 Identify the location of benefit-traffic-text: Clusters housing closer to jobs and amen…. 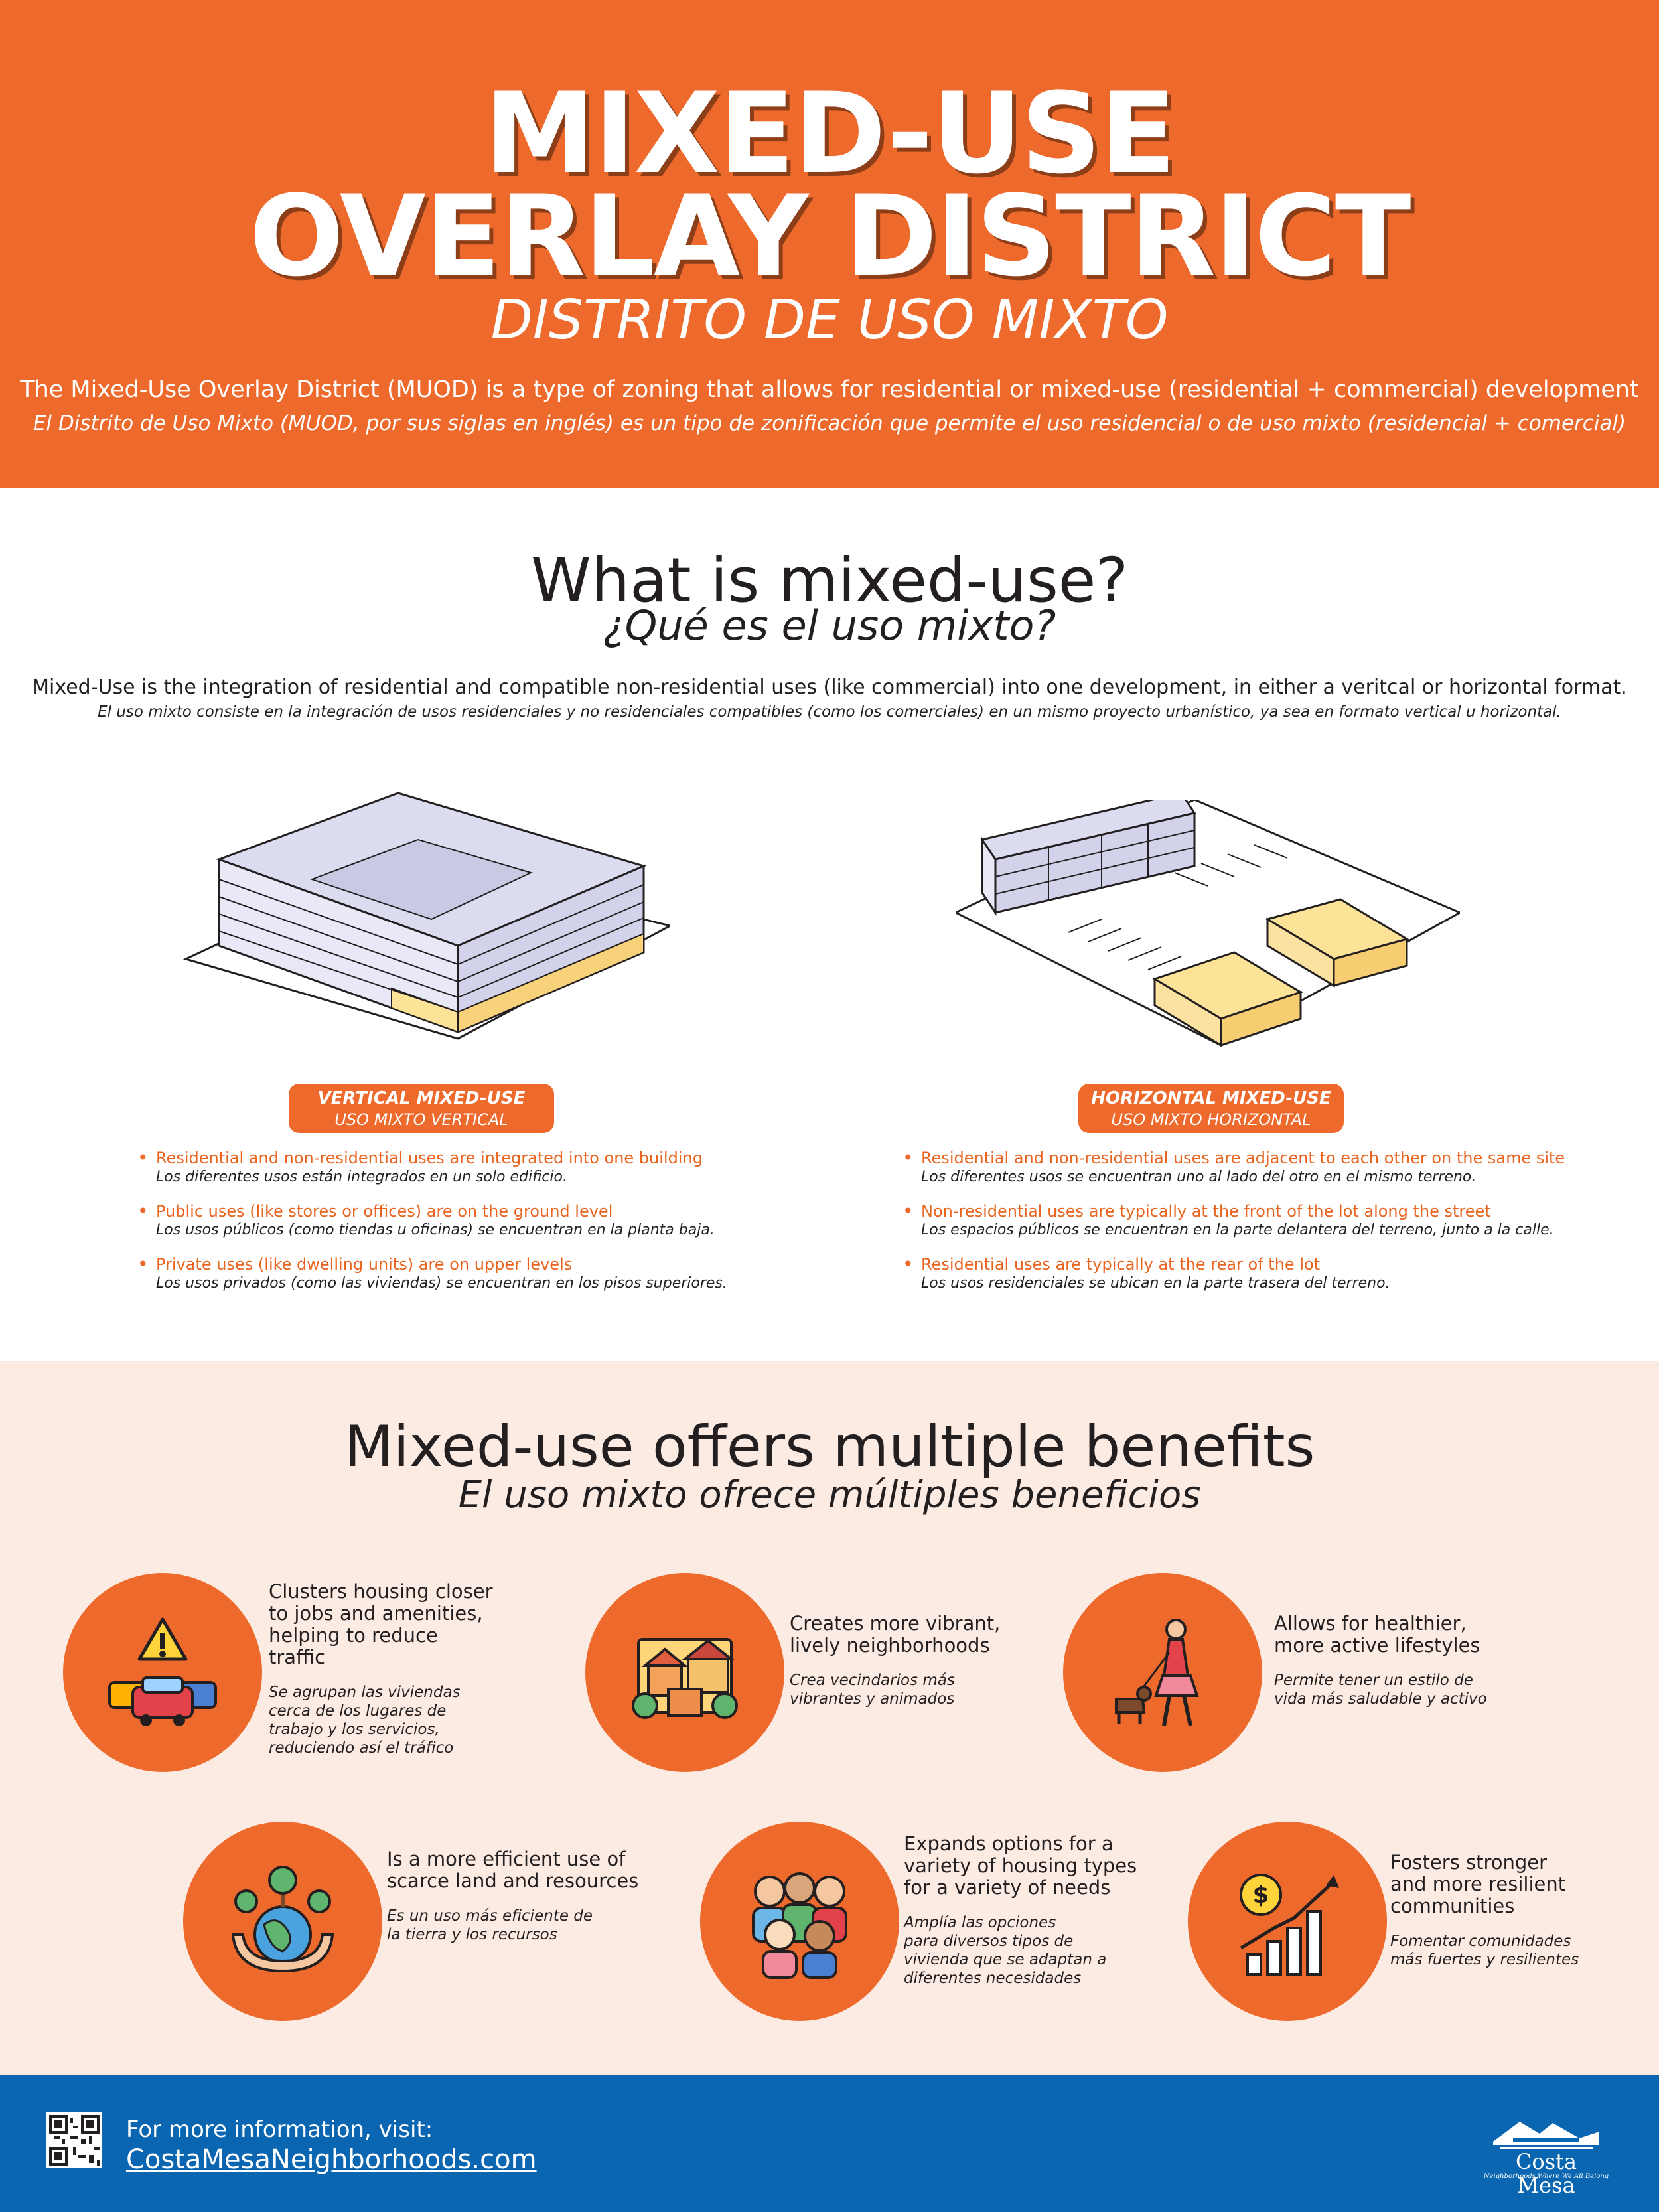
(381, 1668).